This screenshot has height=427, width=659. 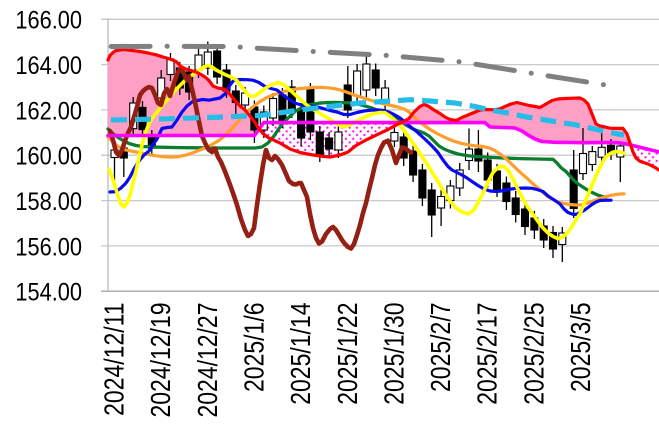 What do you see at coordinates (534, 354) in the screenshot?
I see `svg-text: 2025/2/25` at bounding box center [534, 354].